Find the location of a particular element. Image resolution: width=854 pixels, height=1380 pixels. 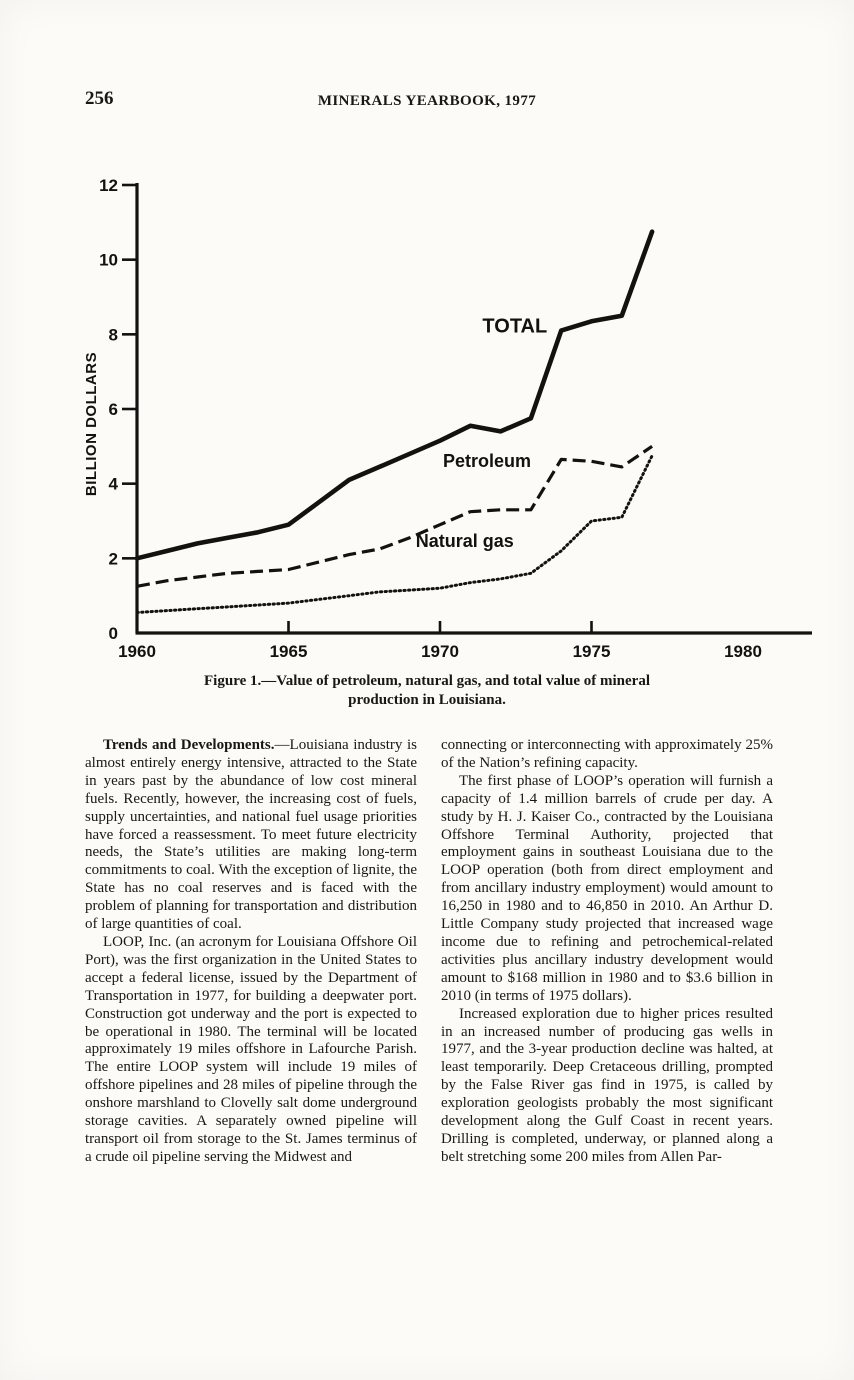

y-tick-label: 12 is located at coordinates (108, 185).